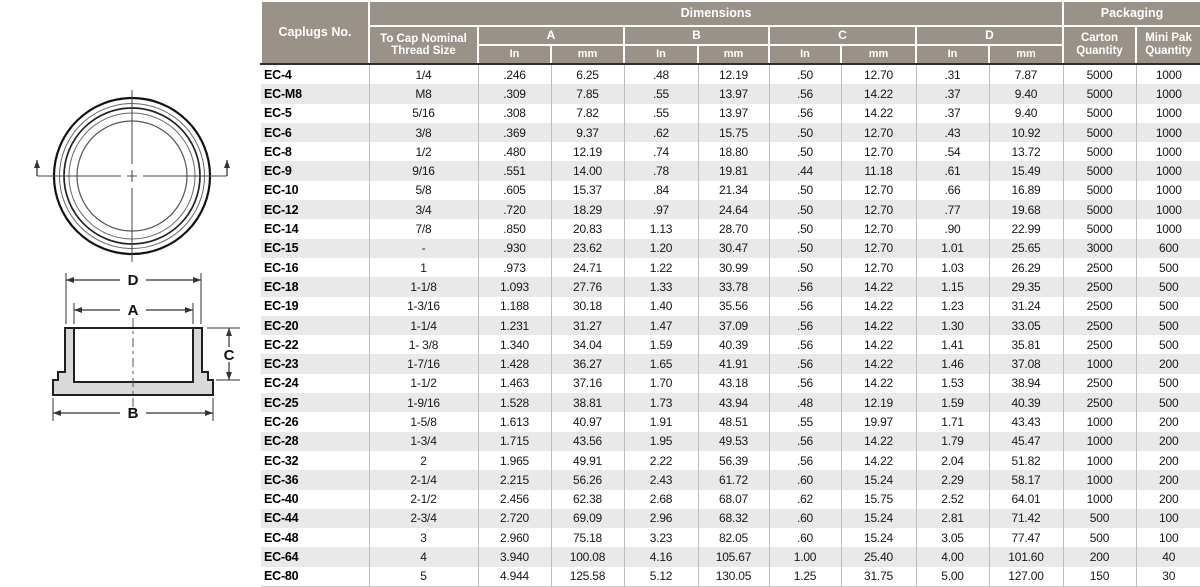 The height and width of the screenshot is (587, 1200). I want to click on d-in-cell: 1.53, so click(952, 383).